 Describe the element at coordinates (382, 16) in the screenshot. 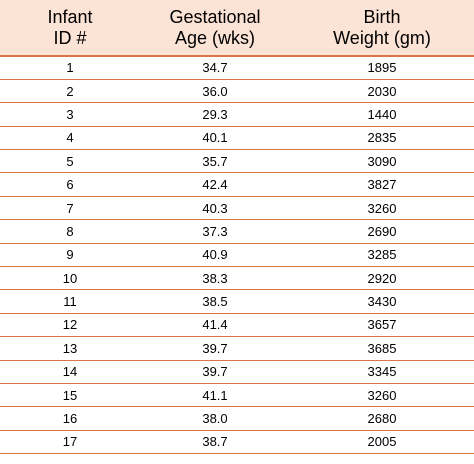

I see `header-birth-weight-line1: Birth` at that location.